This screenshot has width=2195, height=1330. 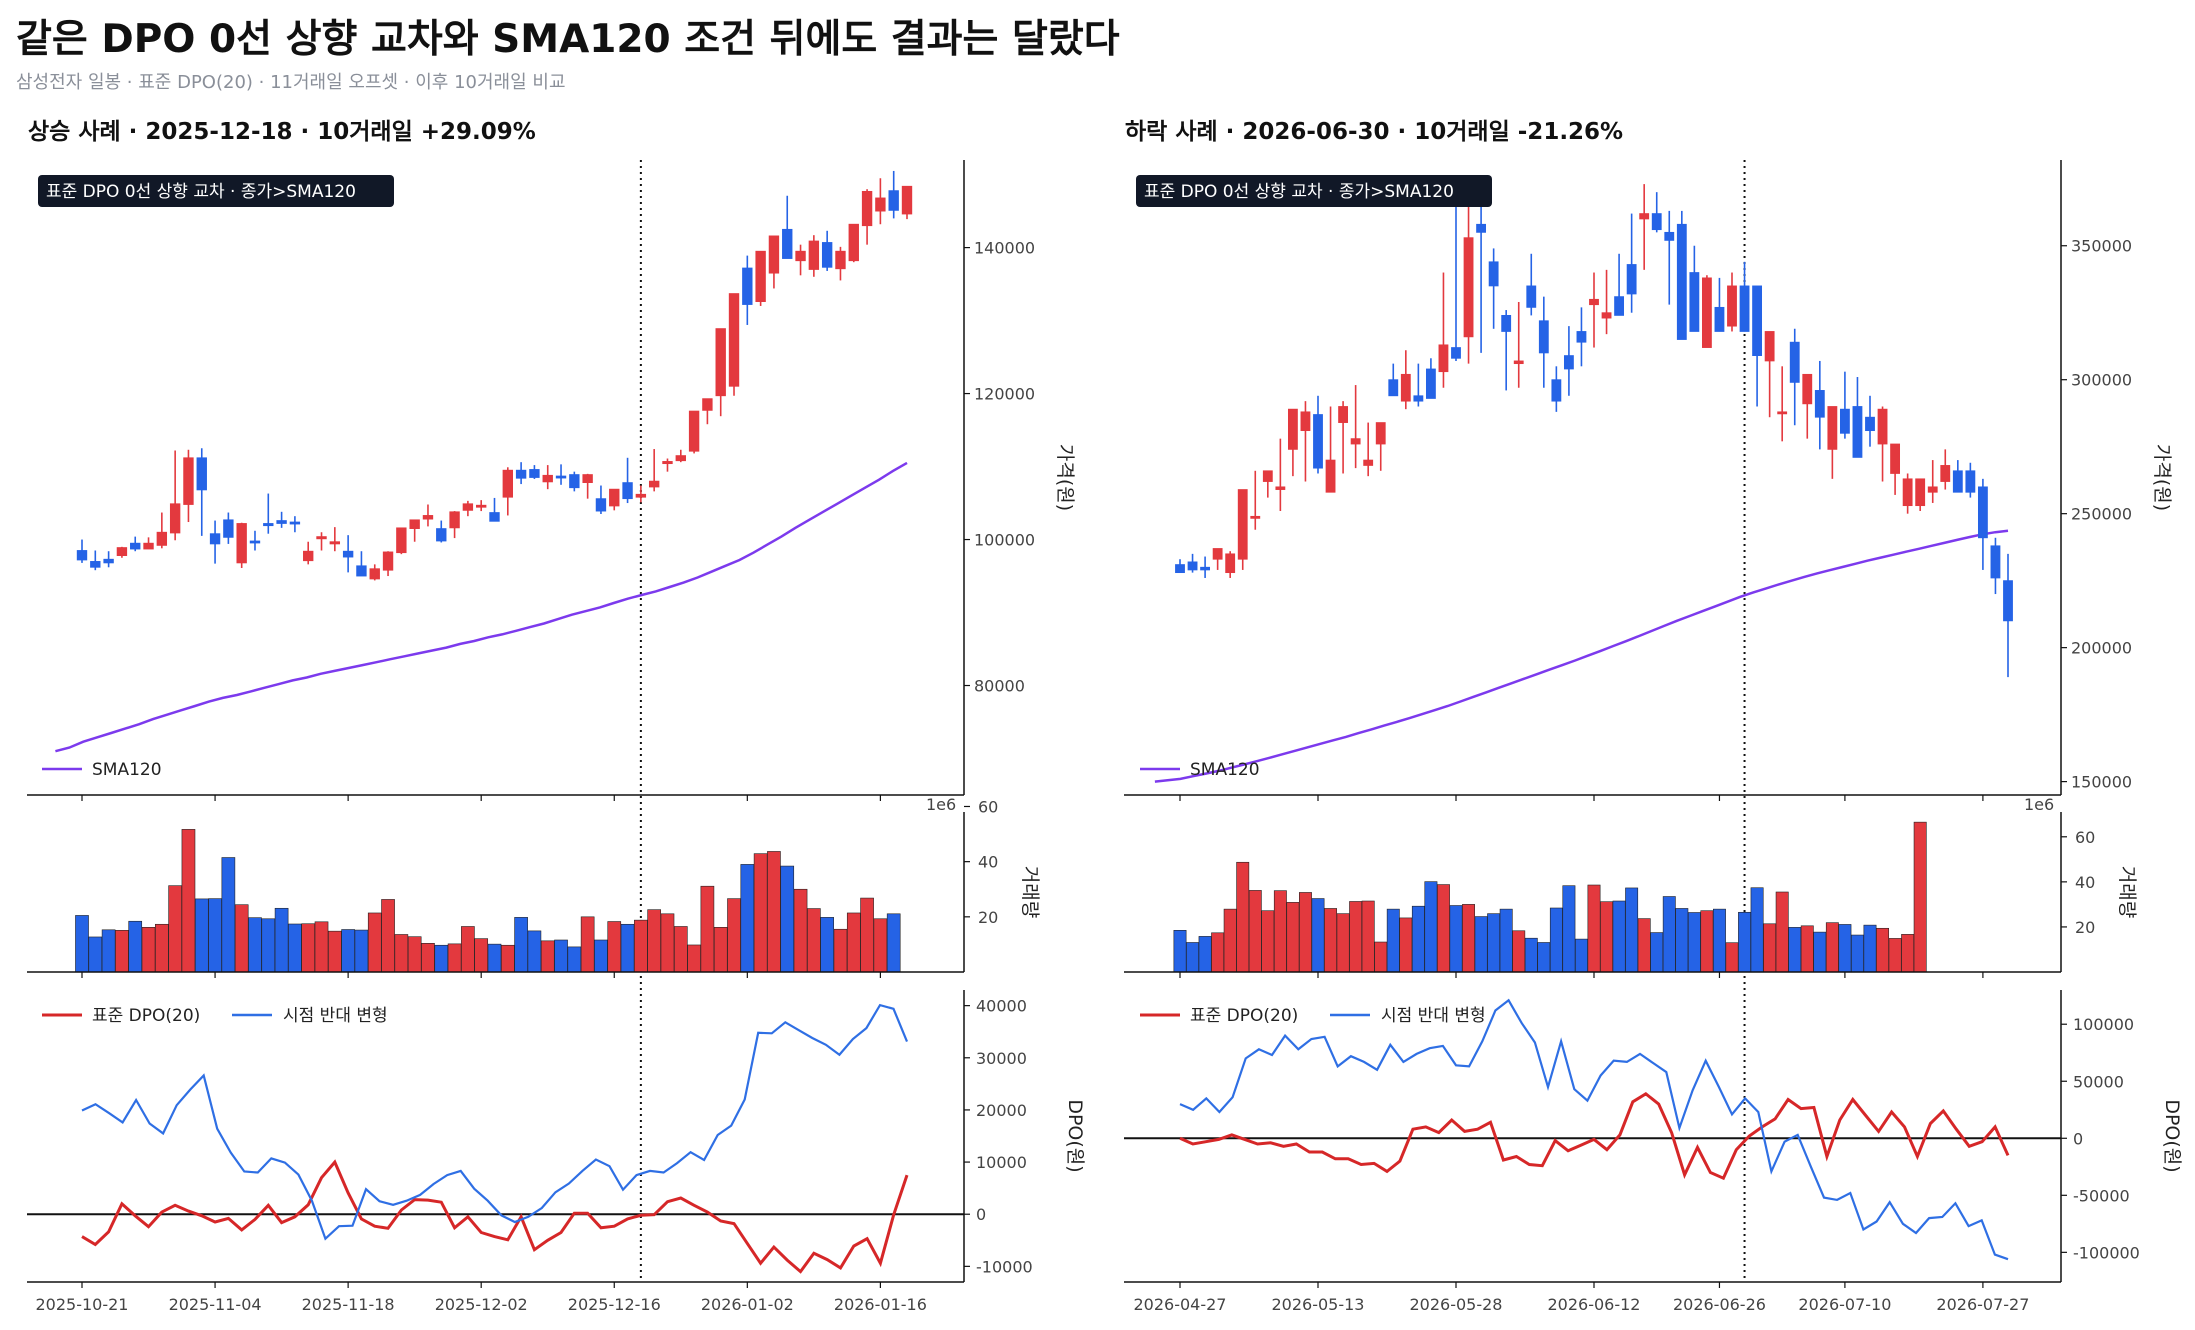 What do you see at coordinates (1065, 477) in the screenshot?
I see `price-axis-label: 가격(원)` at bounding box center [1065, 477].